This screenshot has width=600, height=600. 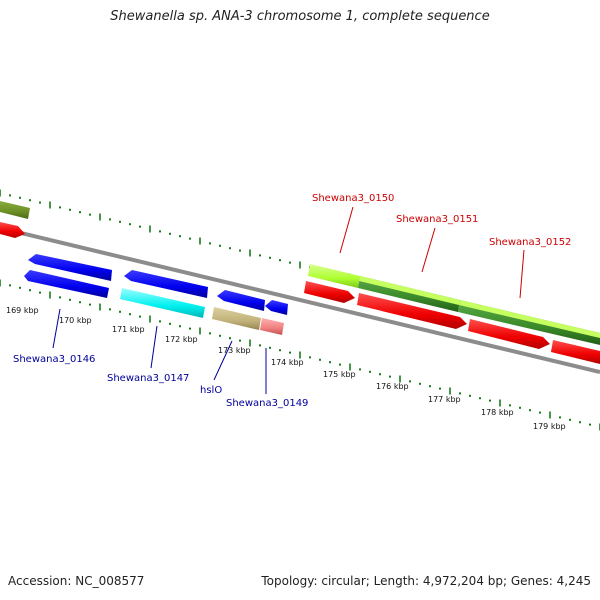 I want to click on top-leader-lines, so click(x=432, y=252).